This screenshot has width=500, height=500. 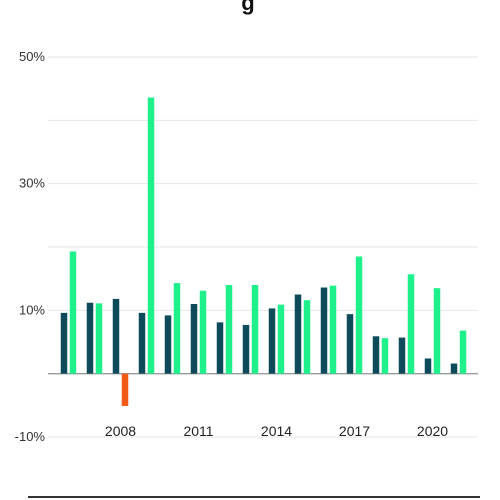 What do you see at coordinates (99, 338) in the screenshot?
I see `bar-series2-2007` at bounding box center [99, 338].